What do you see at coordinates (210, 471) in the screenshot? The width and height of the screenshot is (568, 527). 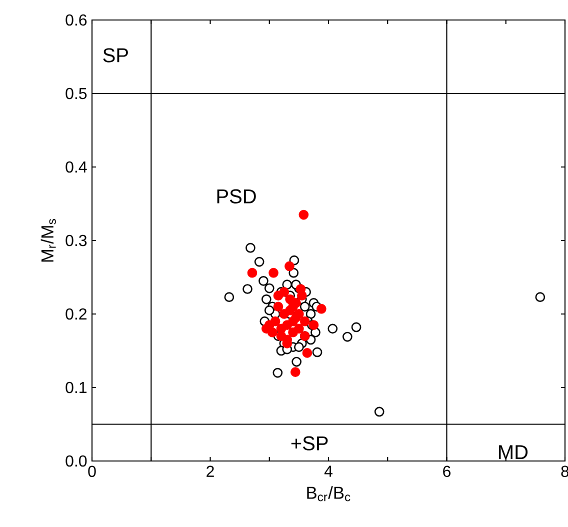 I see `x-tick-label: 2` at bounding box center [210, 471].